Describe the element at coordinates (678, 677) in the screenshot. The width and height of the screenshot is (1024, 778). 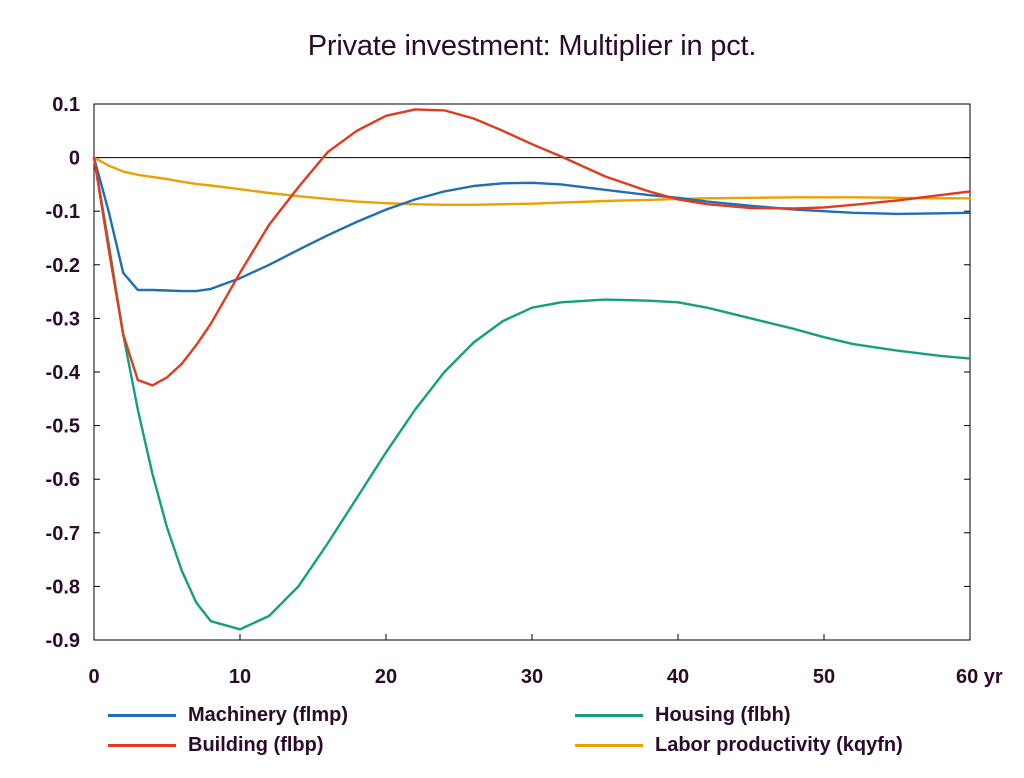
I see `x-tick-label: 40` at that location.